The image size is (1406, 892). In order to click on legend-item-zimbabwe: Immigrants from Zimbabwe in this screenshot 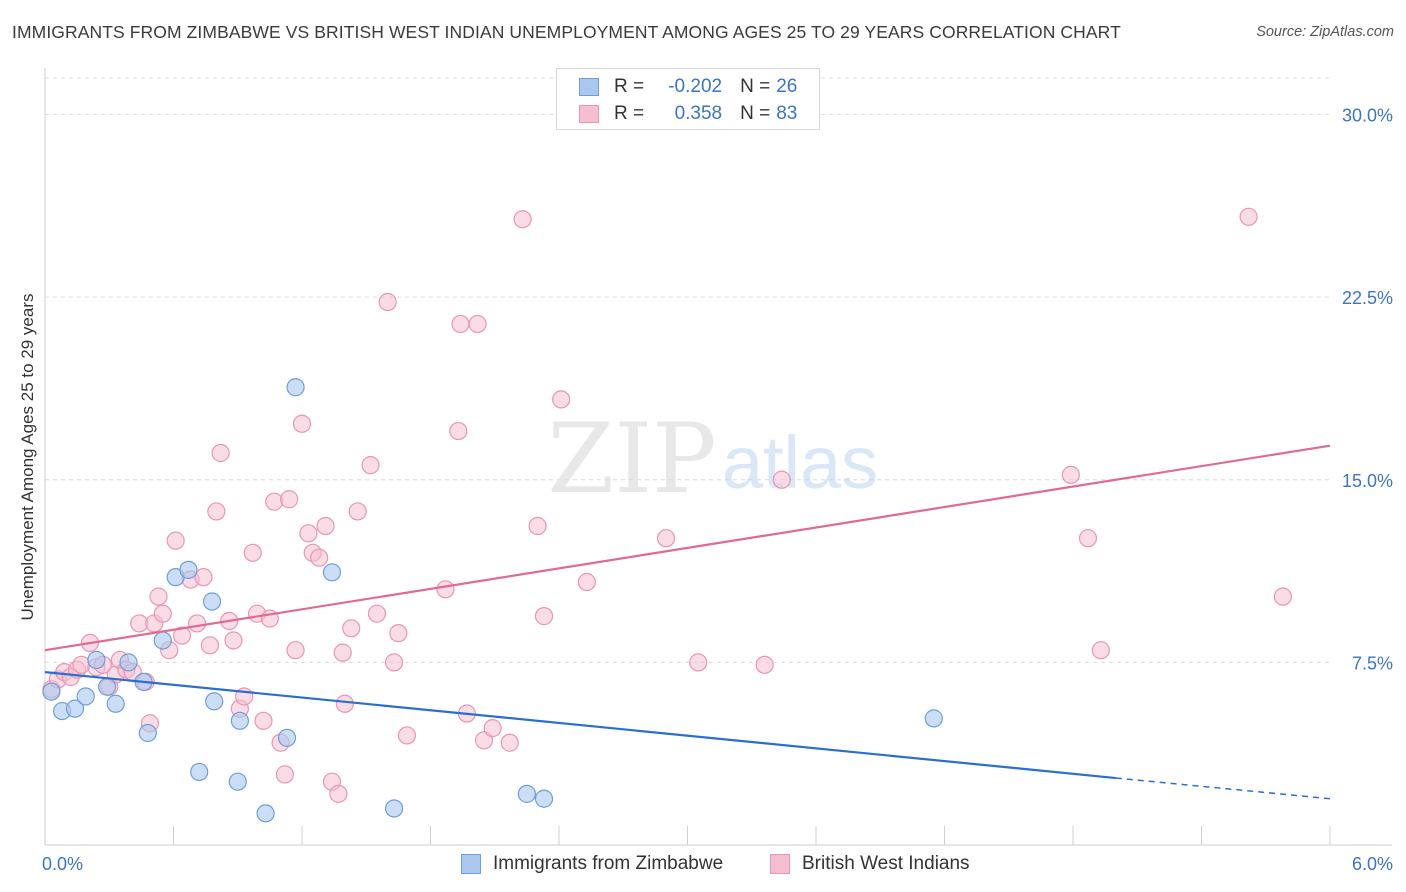, I will do `click(592, 864)`.